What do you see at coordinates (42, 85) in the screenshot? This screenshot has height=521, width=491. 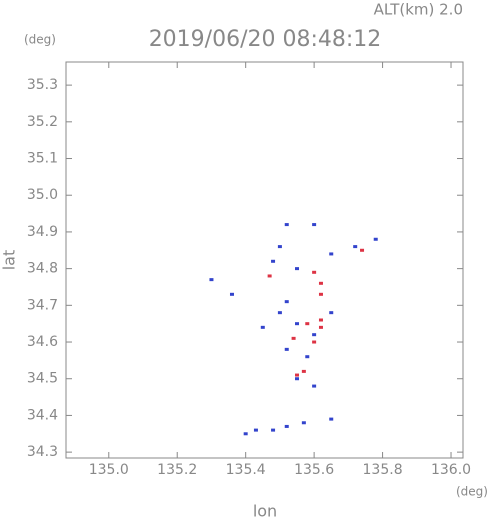 I see `y-tick-label: 35.3` at bounding box center [42, 85].